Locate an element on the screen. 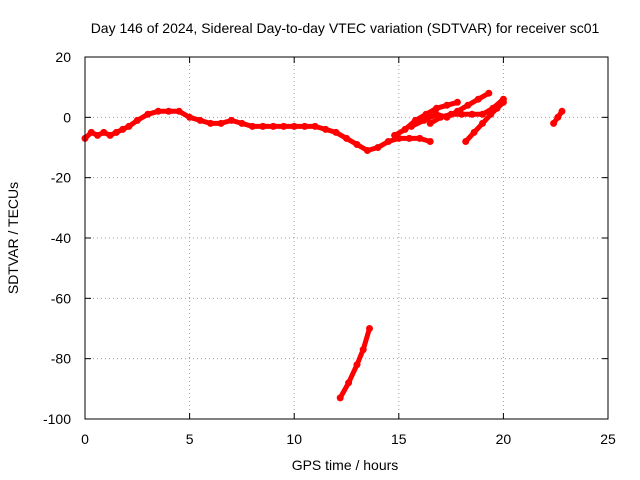 The width and height of the screenshot is (640, 480). y-tick-label: 20 is located at coordinates (63, 57).